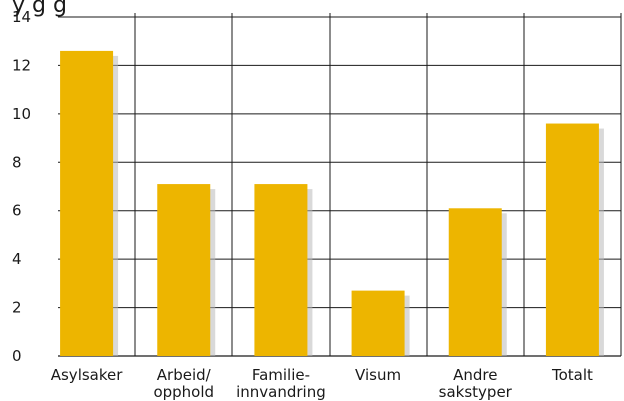 The width and height of the screenshot is (624, 401). I want to click on x-category-label: Arbeid/opphold, so click(183, 383).